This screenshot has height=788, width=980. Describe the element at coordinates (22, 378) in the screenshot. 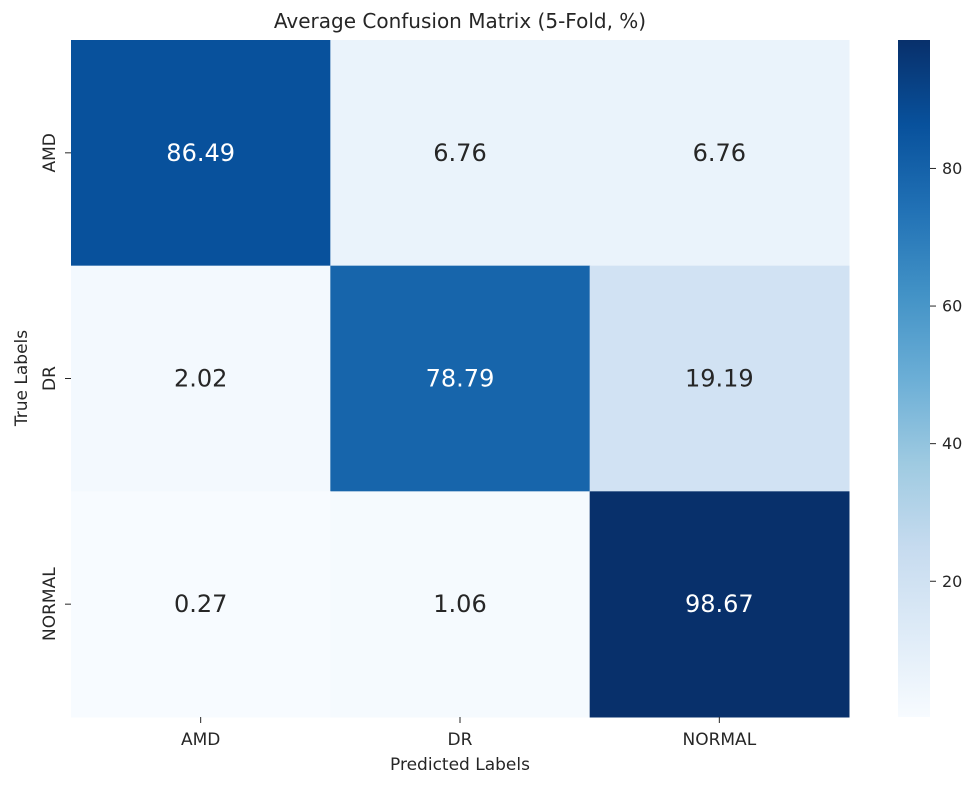

I see `y-axis-label: True Labels` at that location.